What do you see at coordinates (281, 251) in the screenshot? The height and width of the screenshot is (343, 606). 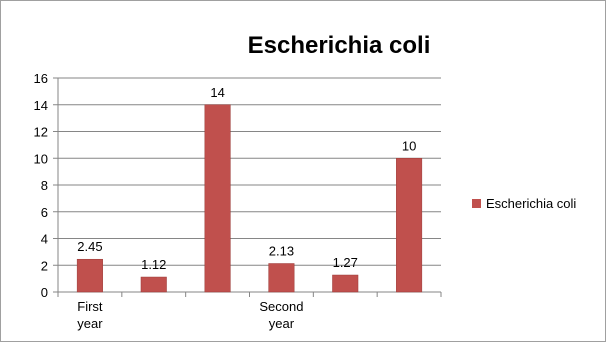 I see `data-label: 2.13` at bounding box center [281, 251].